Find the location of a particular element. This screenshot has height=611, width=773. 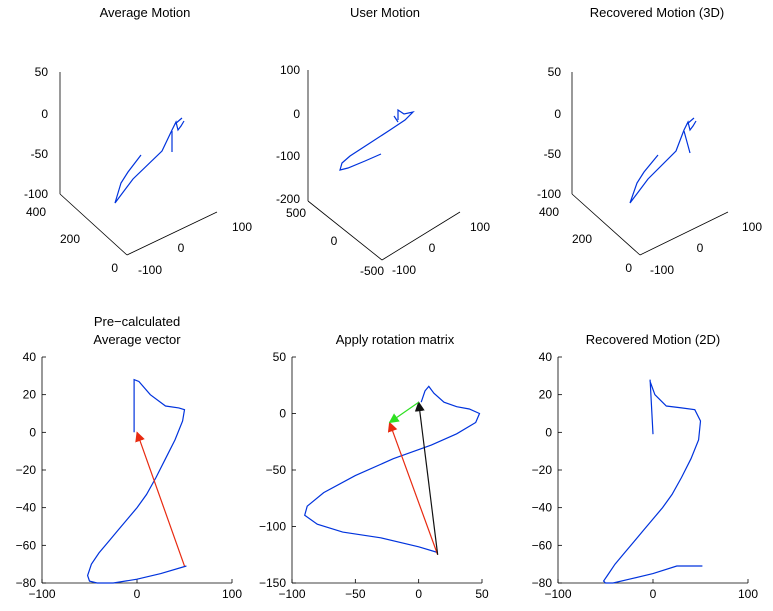

z-axis: 100 0 -100 -200 is located at coordinates (292, 134).